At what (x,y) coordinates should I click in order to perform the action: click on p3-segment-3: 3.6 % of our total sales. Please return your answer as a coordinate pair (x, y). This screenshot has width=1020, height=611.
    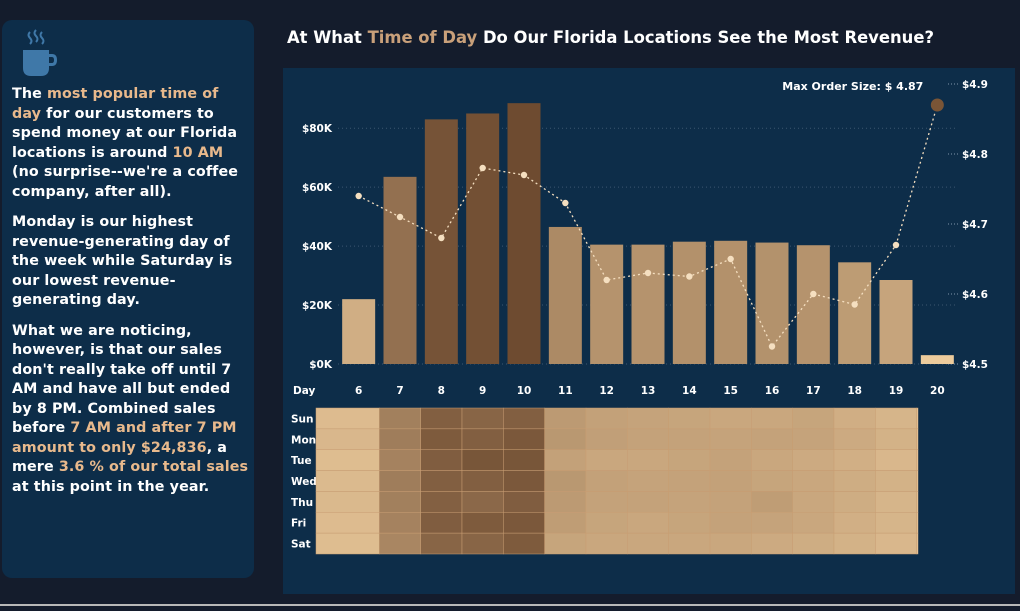
    Looking at the image, I should click on (153, 467).